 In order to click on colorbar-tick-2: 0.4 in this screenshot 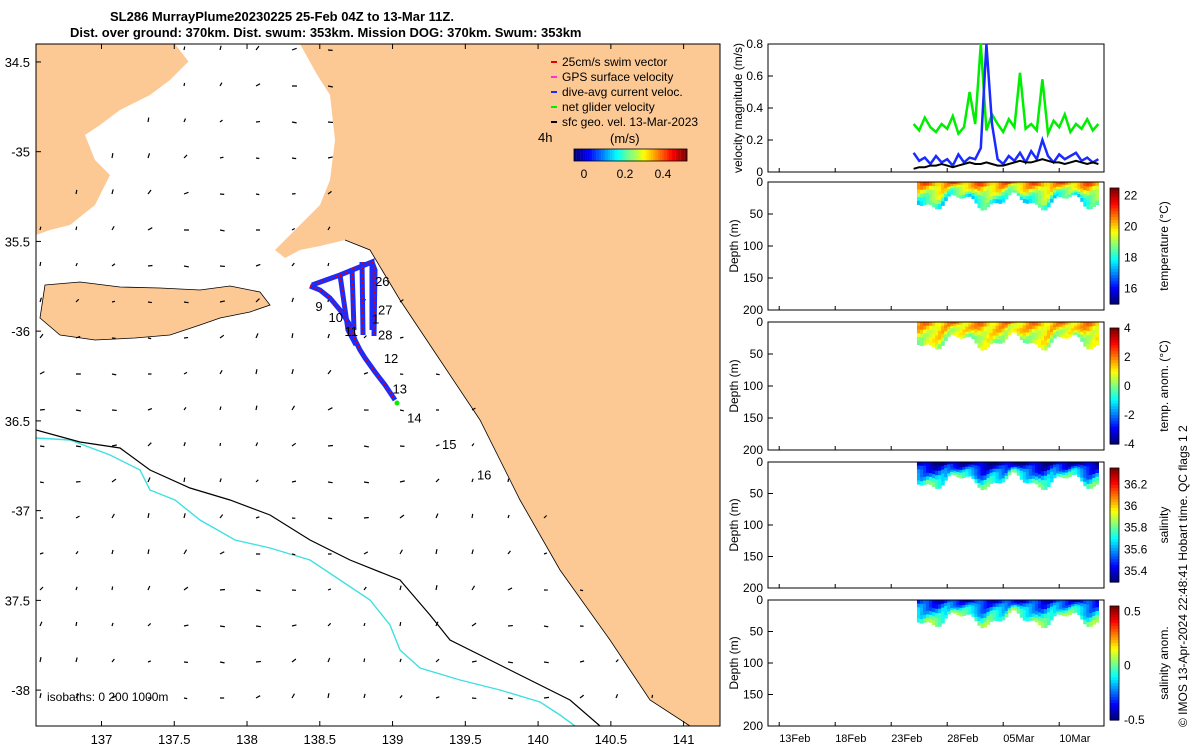, I will do `click(663, 174)`.